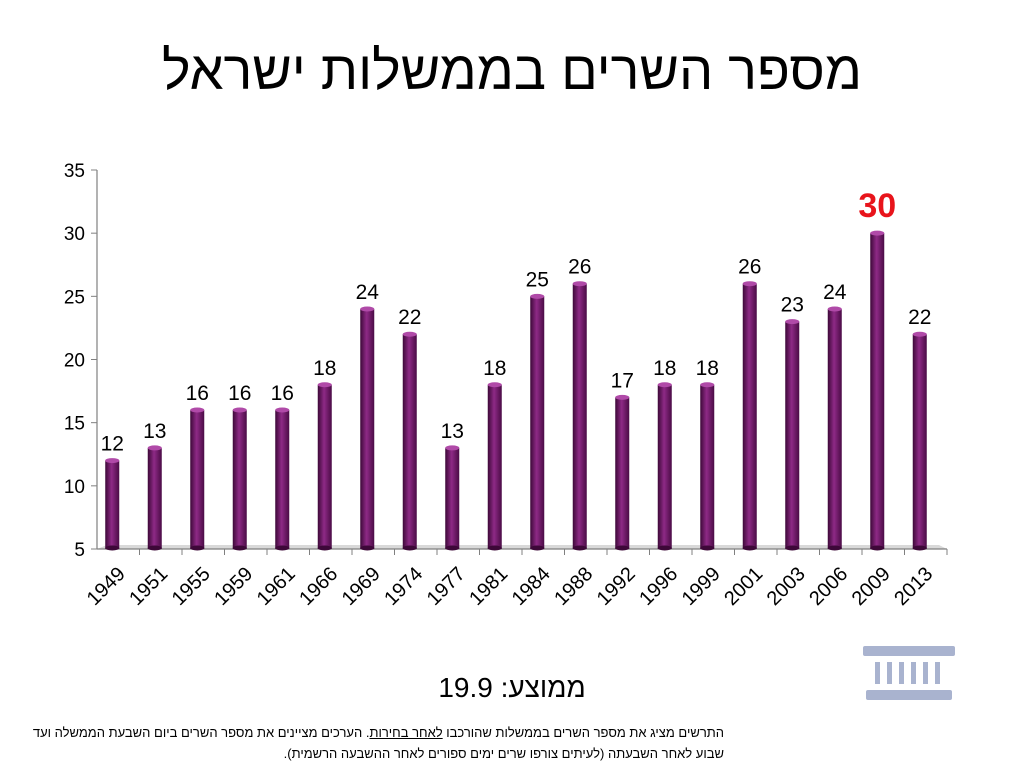 The image size is (1024, 768). What do you see at coordinates (148, 586) in the screenshot?
I see `x-category-label: 1951` at bounding box center [148, 586].